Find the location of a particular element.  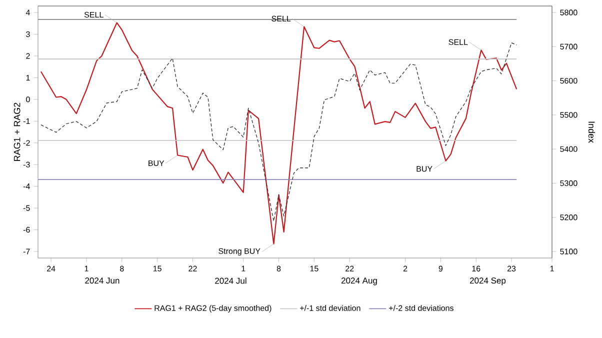

y2-tick-label: 5100 is located at coordinates (569, 251).